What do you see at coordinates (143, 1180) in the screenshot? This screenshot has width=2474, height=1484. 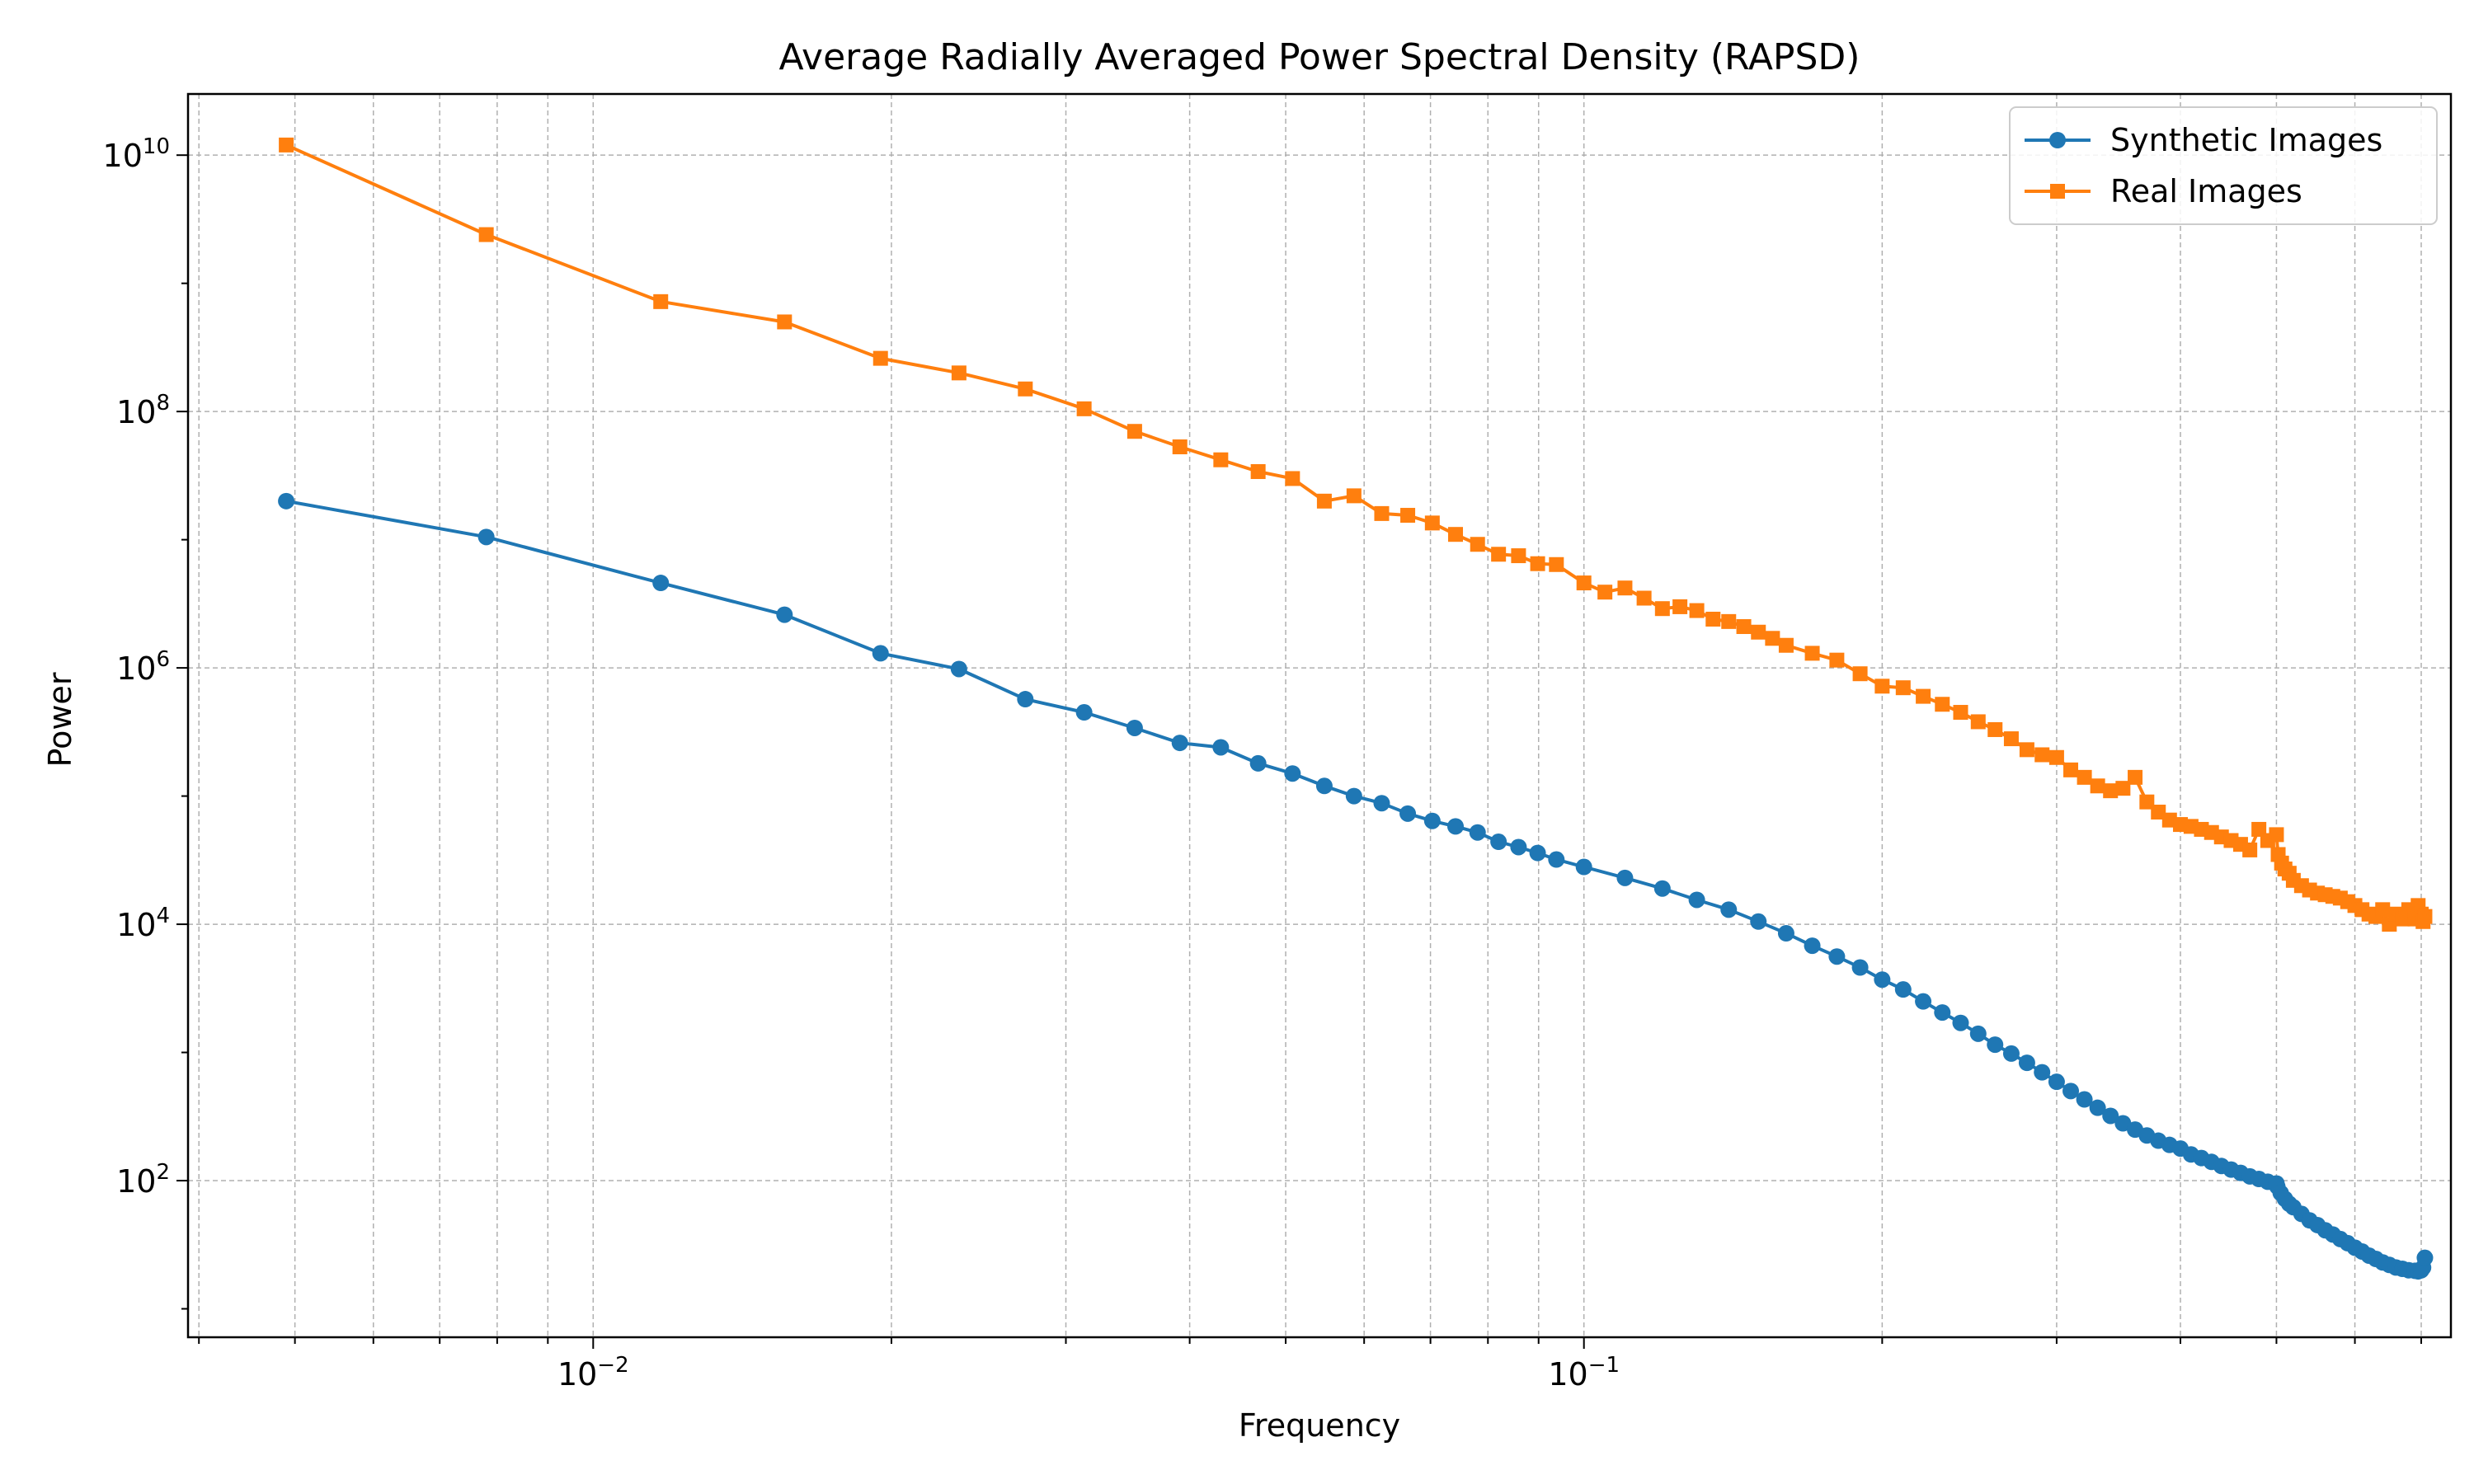 I see `y-tick-label: 102` at bounding box center [143, 1180].